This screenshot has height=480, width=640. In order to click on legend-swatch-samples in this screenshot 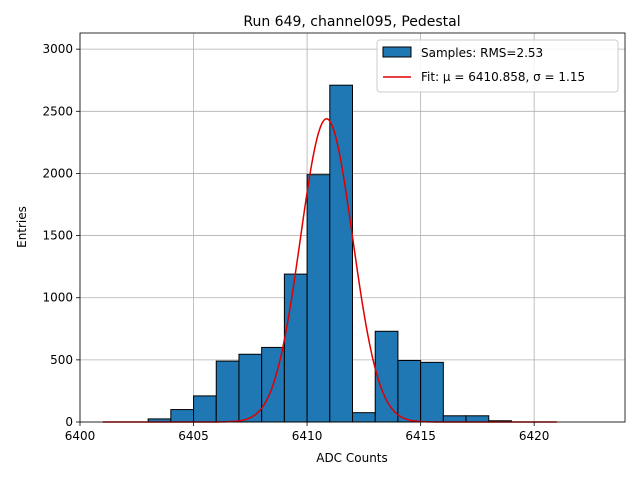, I will do `click(397, 52)`.